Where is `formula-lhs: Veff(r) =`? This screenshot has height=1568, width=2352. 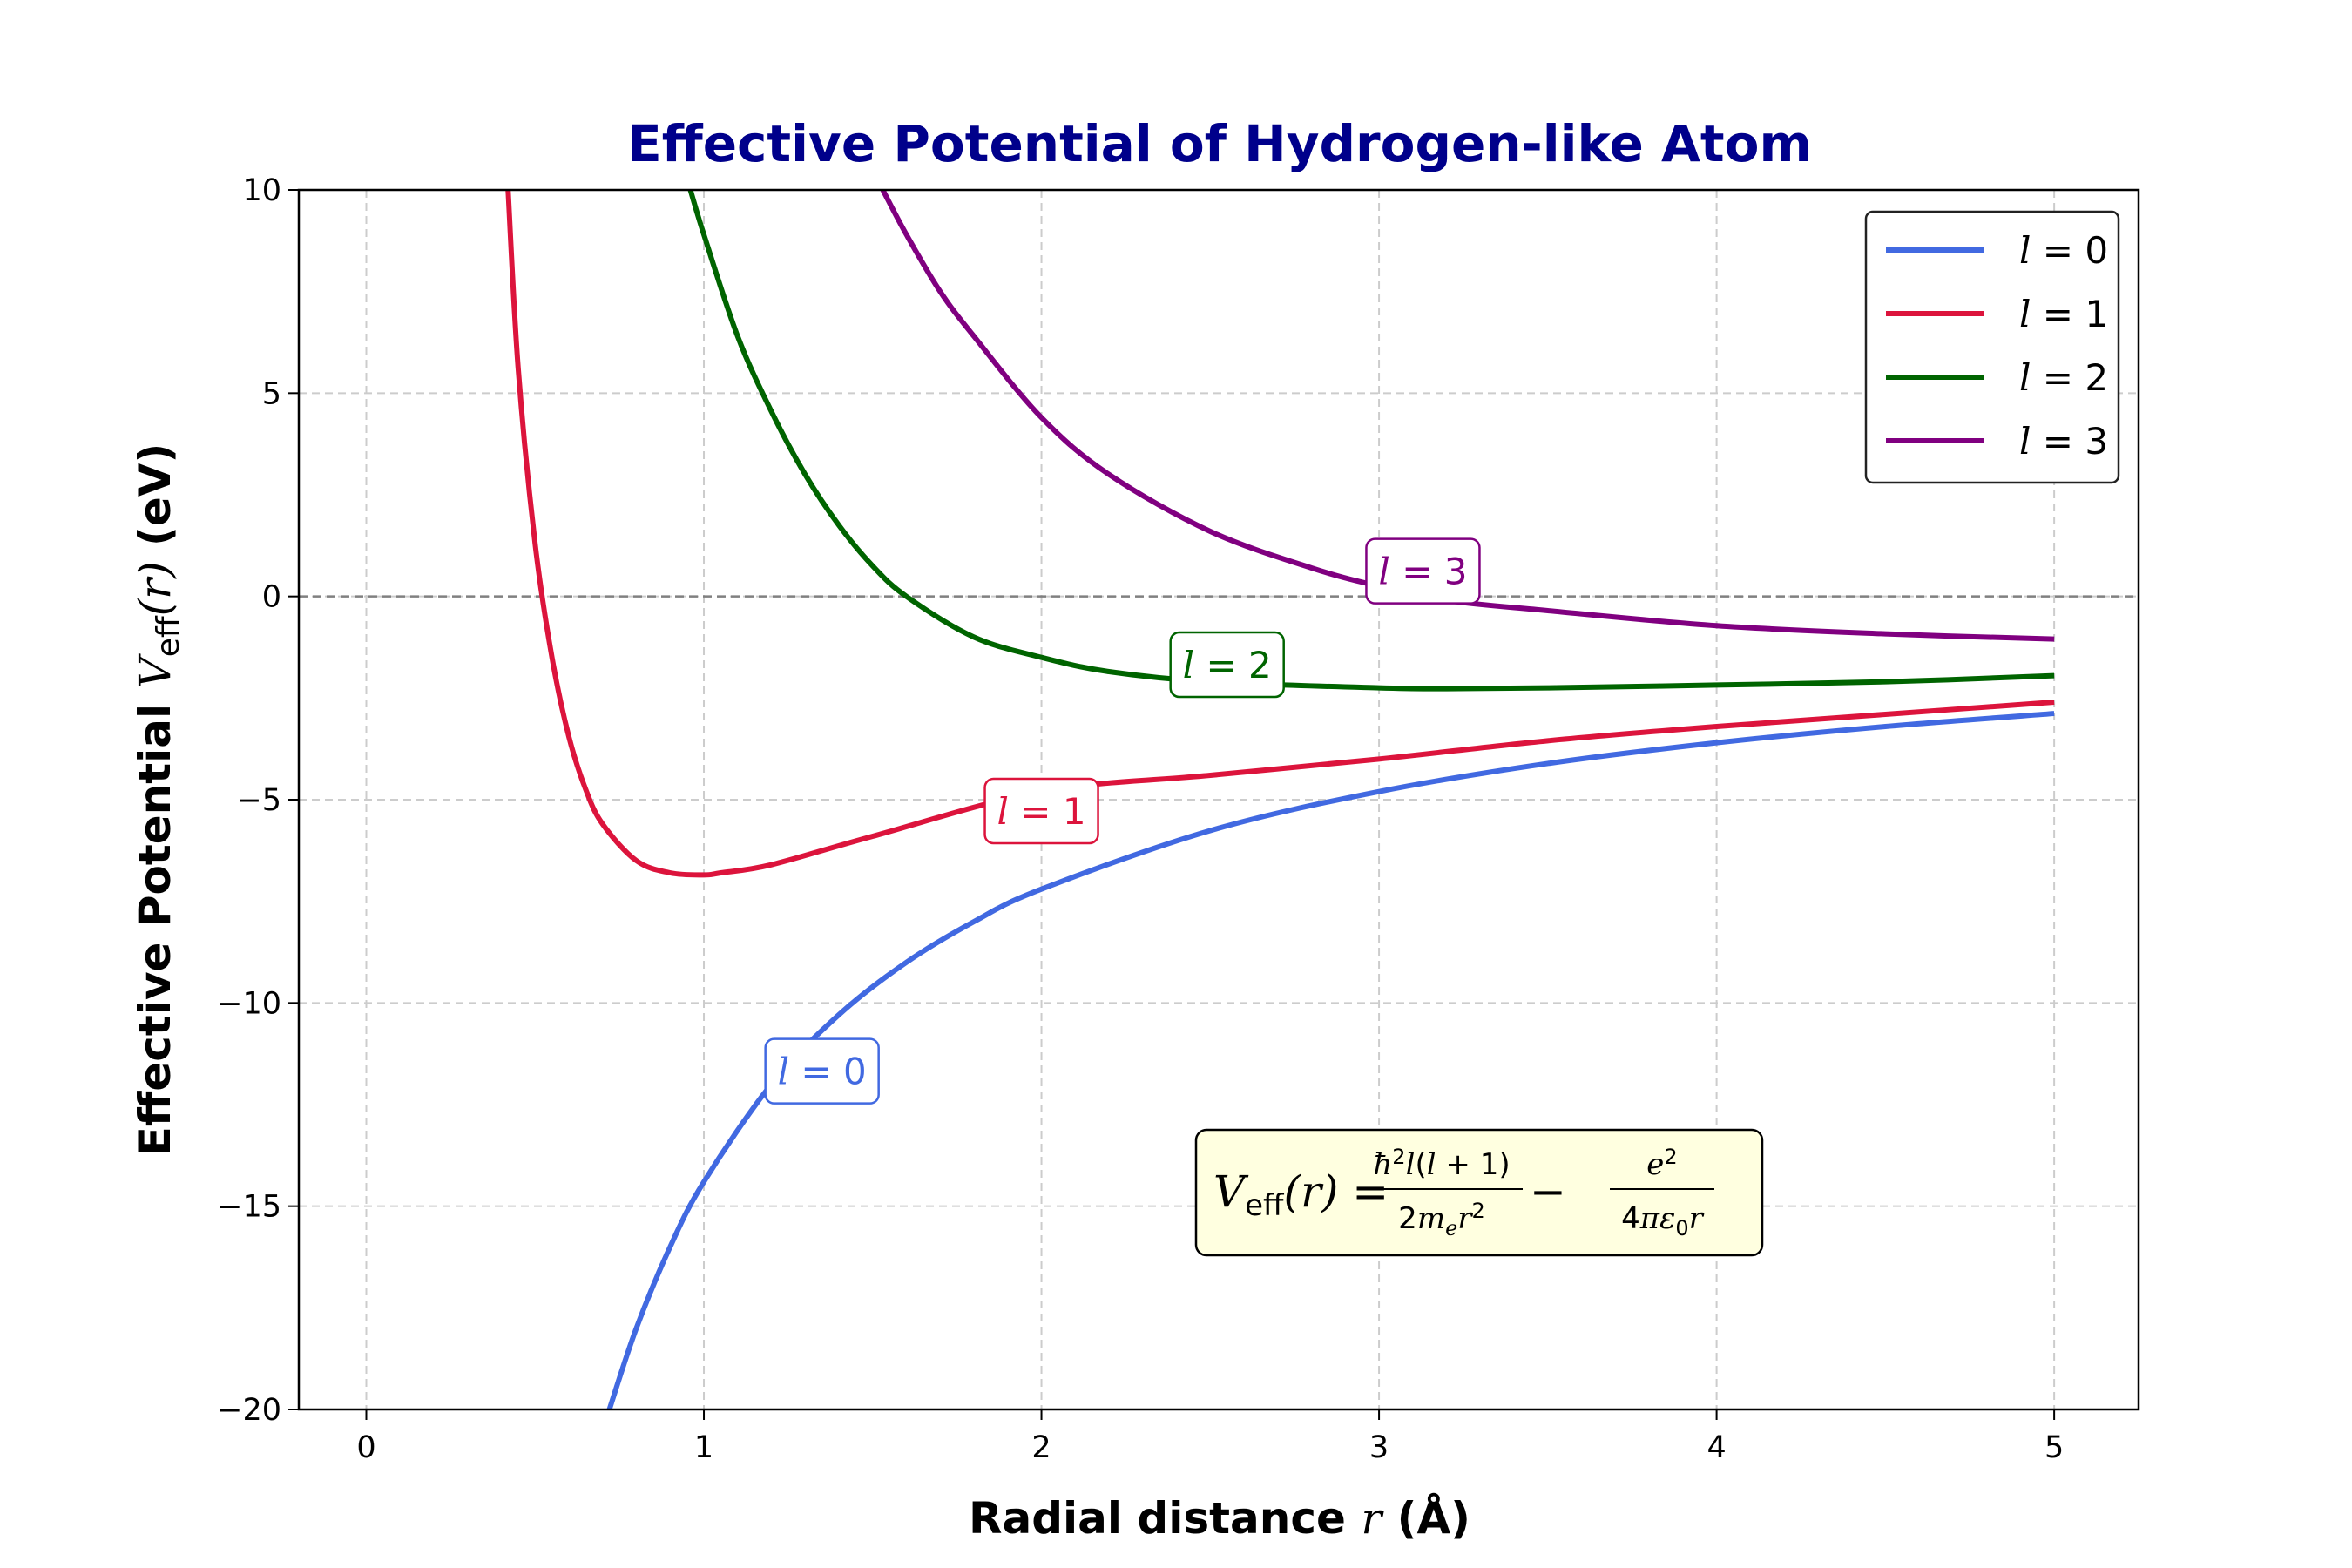 formula-lhs: Veff(r) = is located at coordinates (1301, 1194).